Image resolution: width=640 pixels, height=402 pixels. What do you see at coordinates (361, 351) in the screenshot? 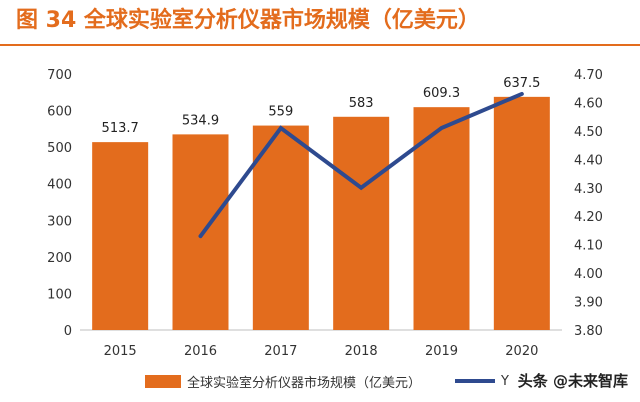
I see `x-tick-label: 2018` at bounding box center [361, 351].